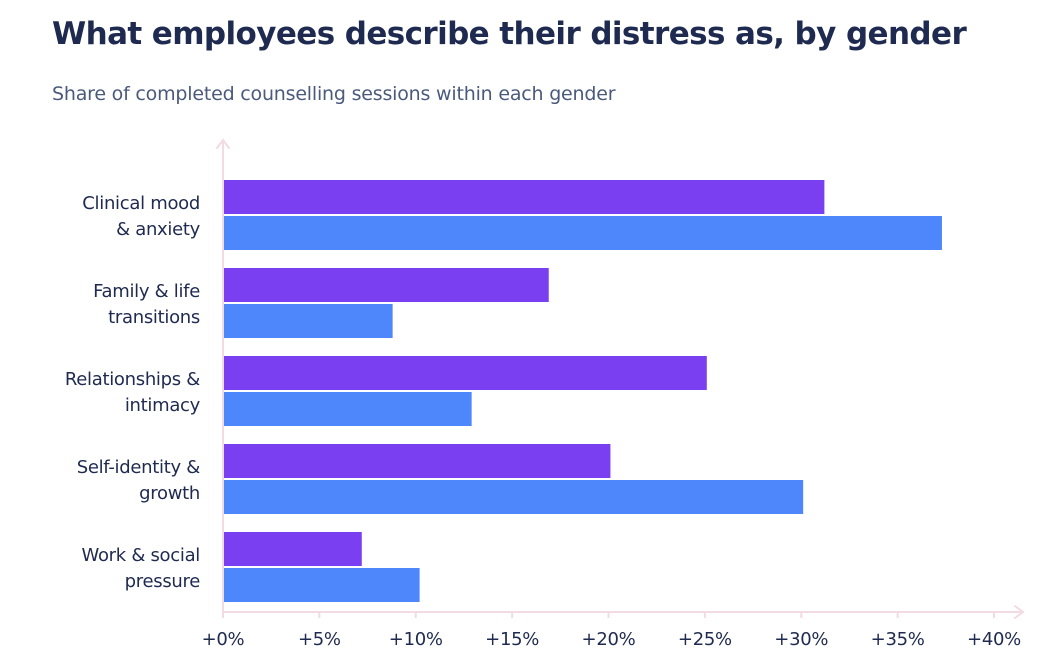 The image size is (1059, 671). Describe the element at coordinates (801, 639) in the screenshot. I see `x-tick-label: +30%` at that location.